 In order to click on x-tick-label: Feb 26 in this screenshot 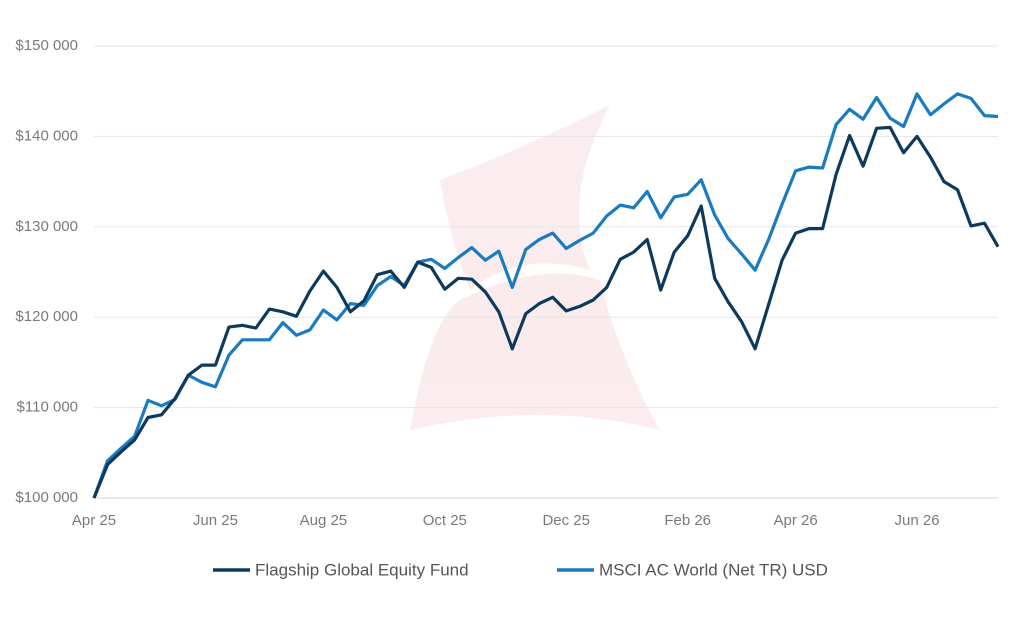, I will do `click(687, 520)`.